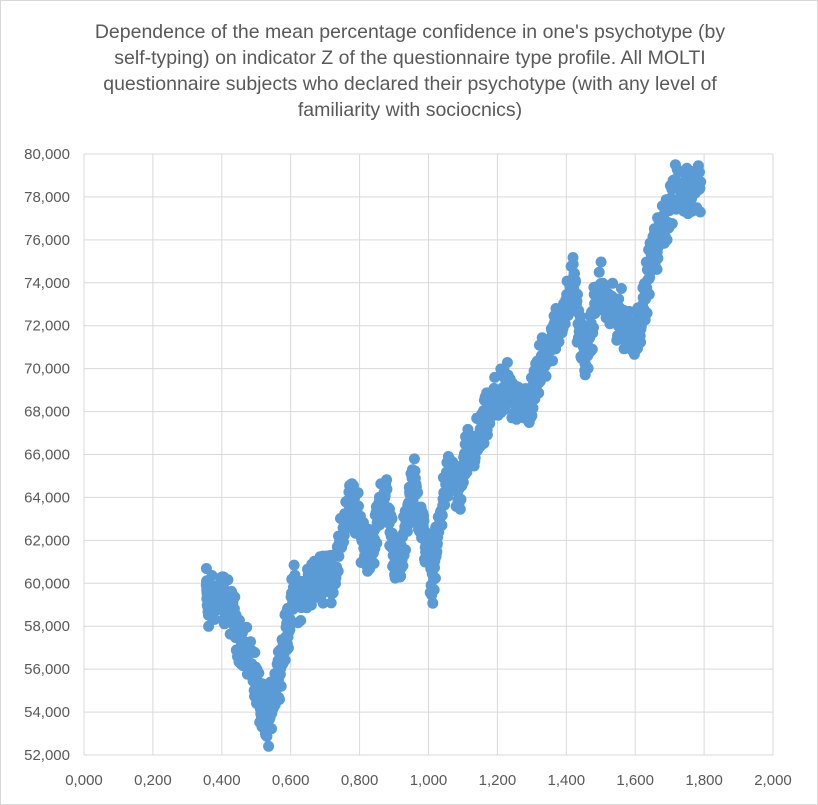 The image size is (818, 805). I want to click on x-tick-label: 0,200, so click(153, 780).